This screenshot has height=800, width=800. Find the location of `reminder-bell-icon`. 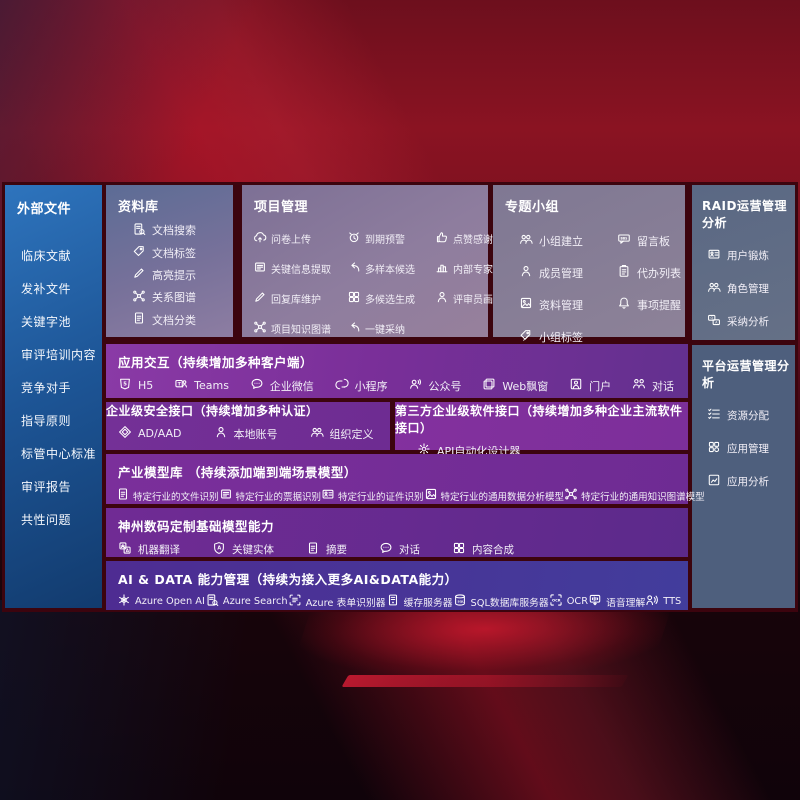

reminder-bell-icon is located at coordinates (624, 304).